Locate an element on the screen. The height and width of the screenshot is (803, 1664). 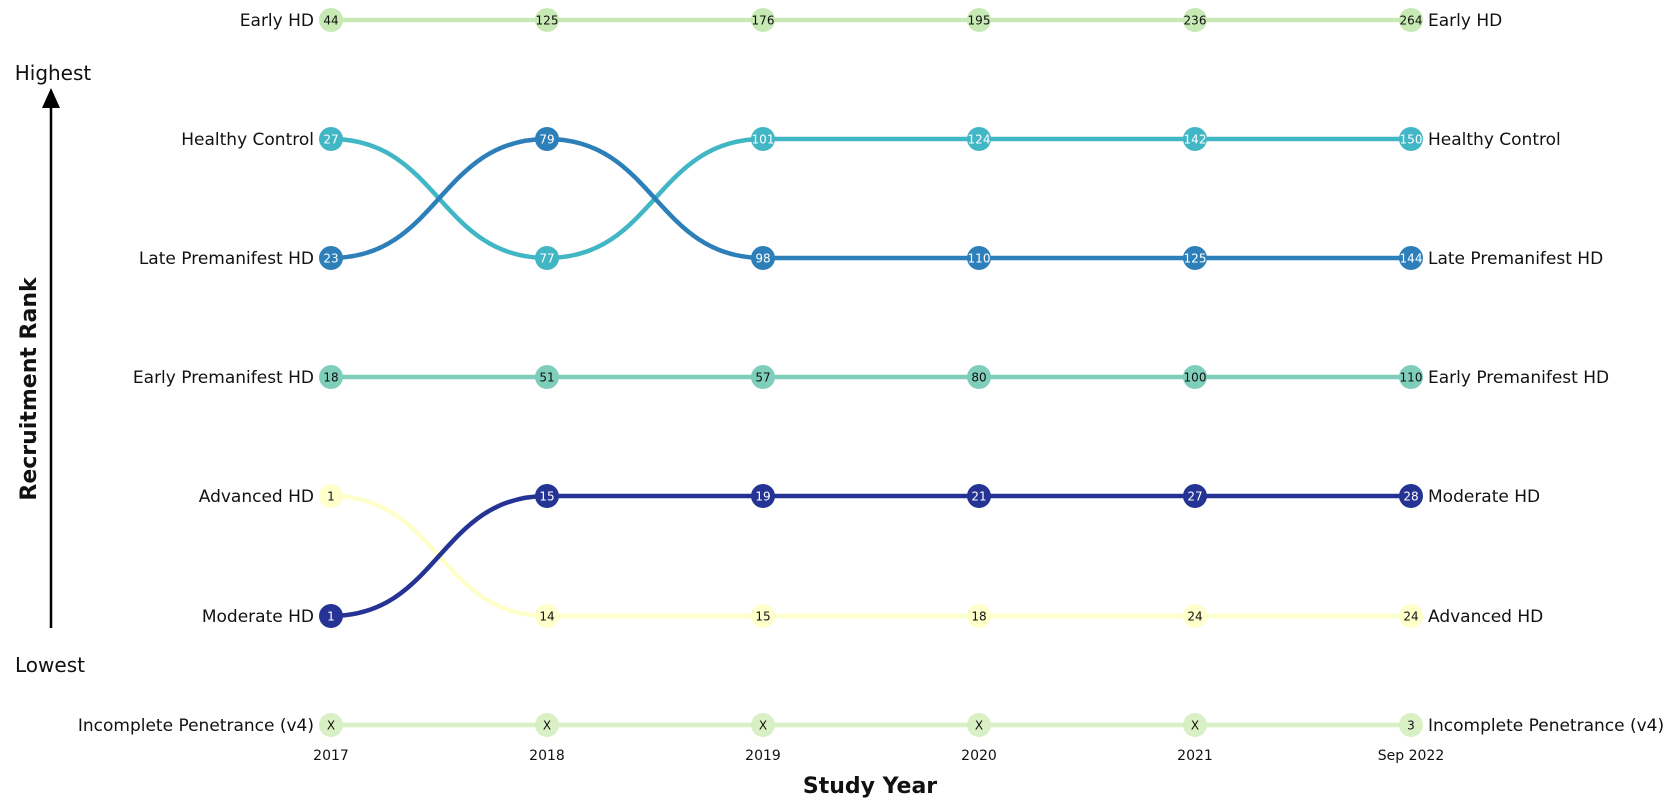
point-late-premanifest-hd-2021 is located at coordinates (1195, 258).